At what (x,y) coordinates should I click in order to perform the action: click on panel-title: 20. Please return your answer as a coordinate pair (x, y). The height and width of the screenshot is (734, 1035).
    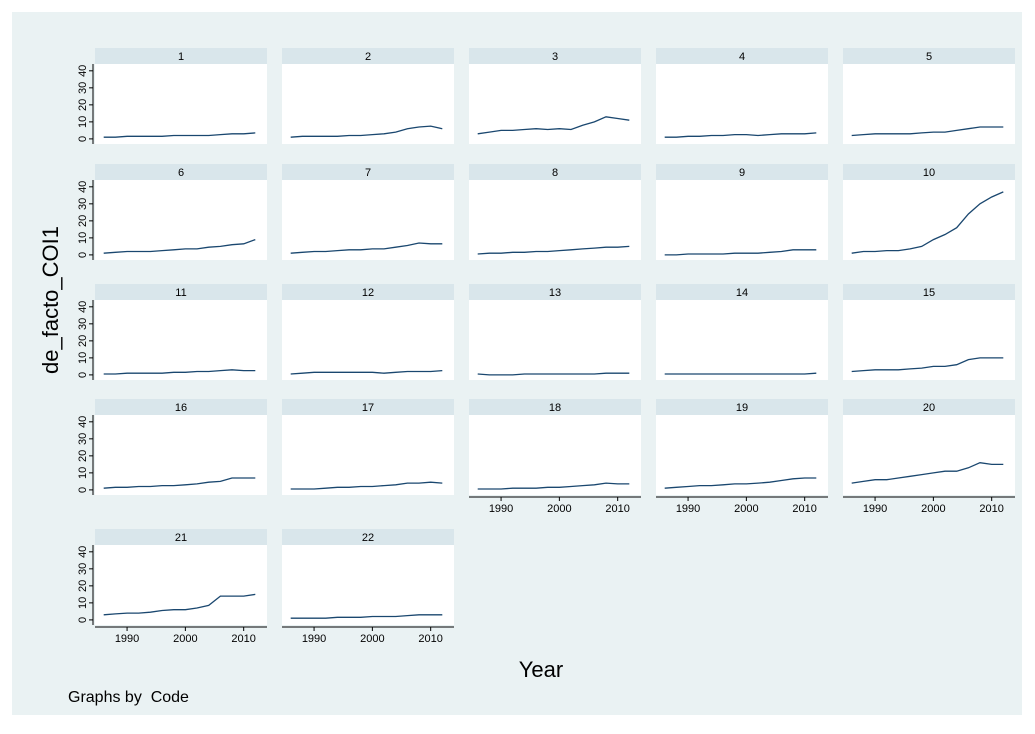
    Looking at the image, I should click on (929, 408).